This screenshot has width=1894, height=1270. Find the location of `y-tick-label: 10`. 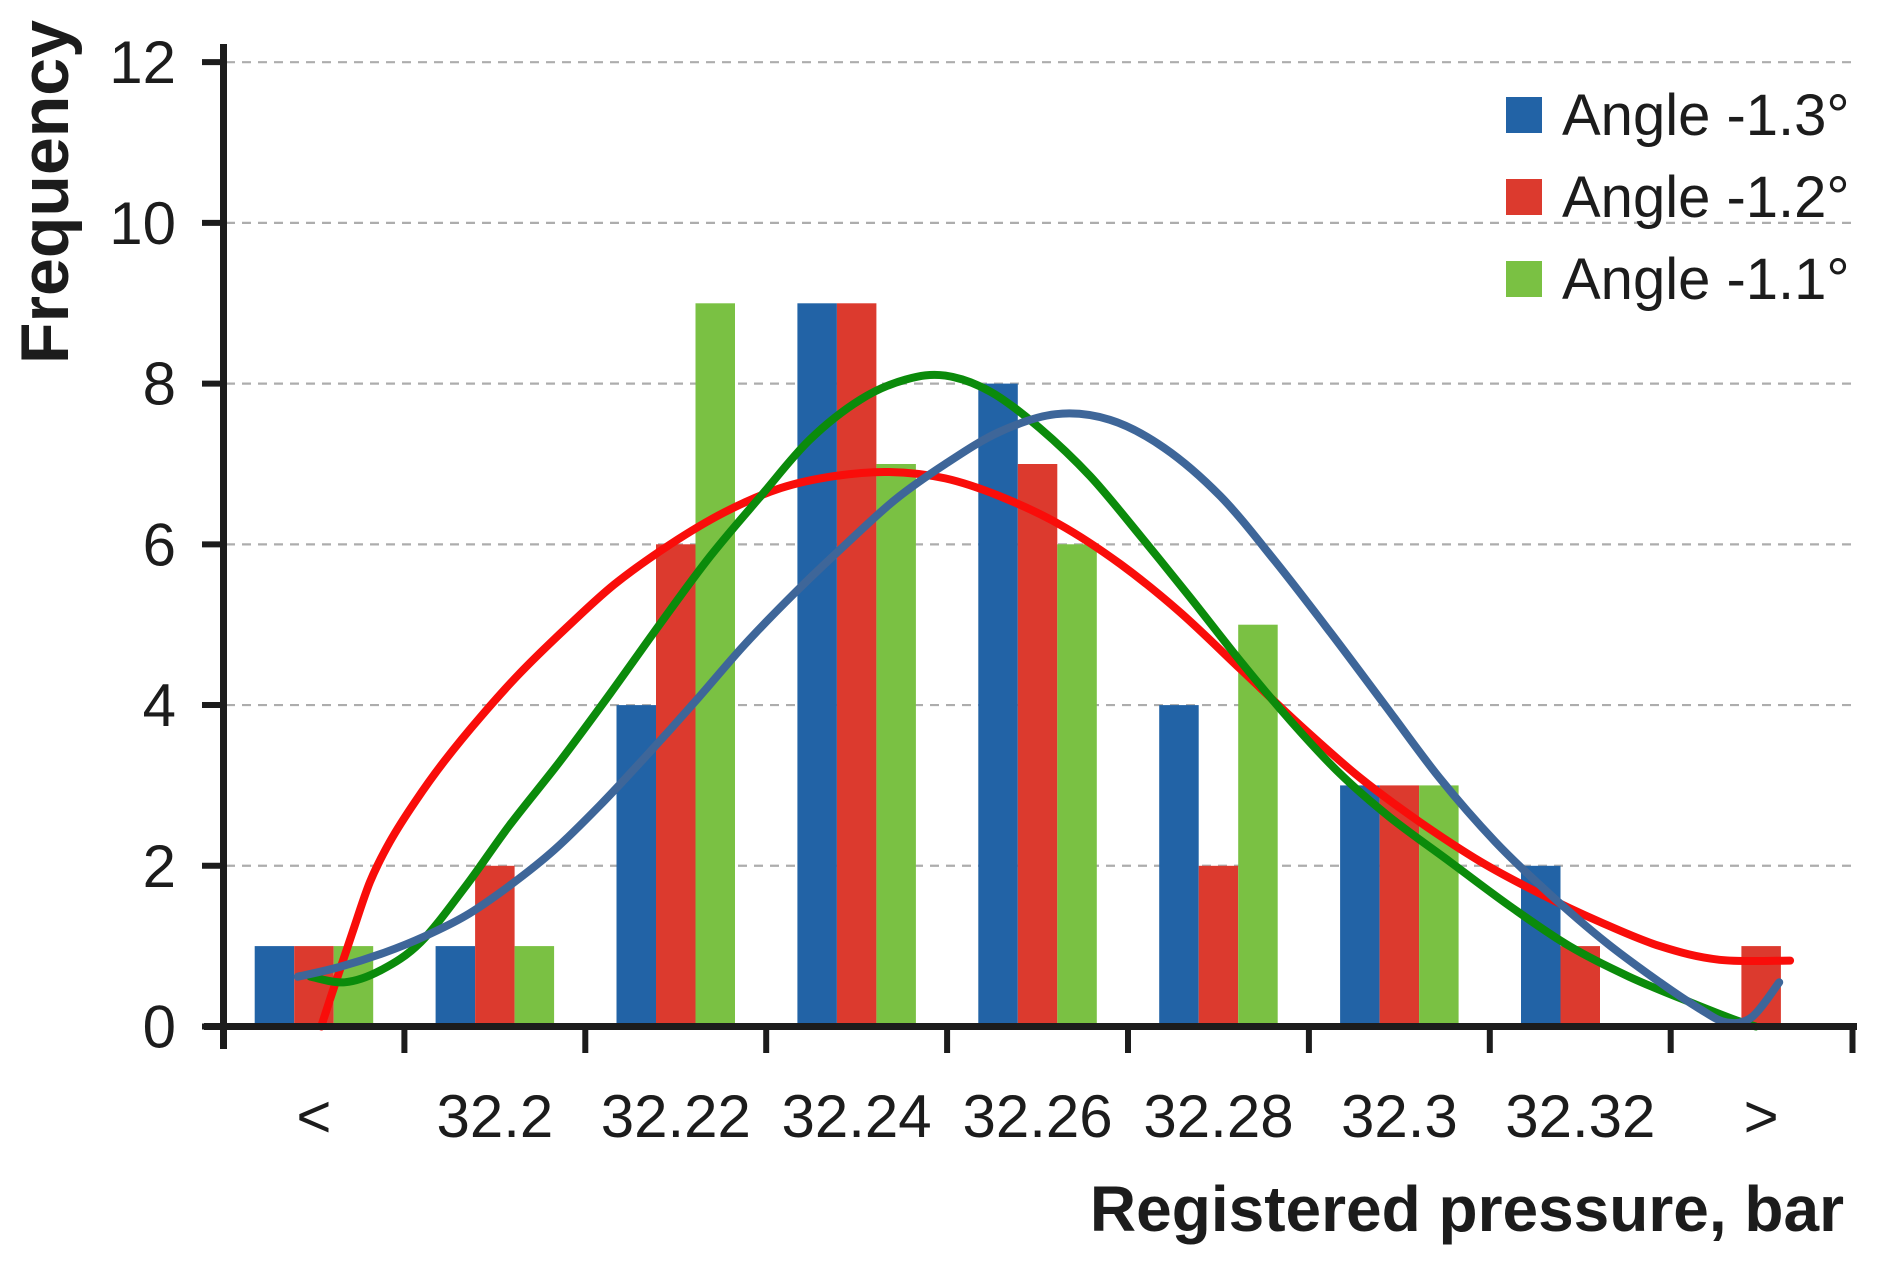

y-tick-label: 10 is located at coordinates (142, 223).